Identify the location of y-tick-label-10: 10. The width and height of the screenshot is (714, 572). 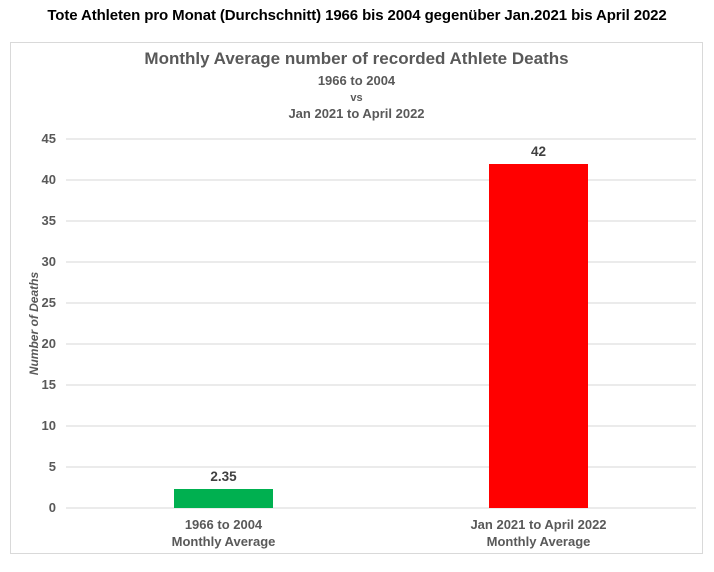
(48, 425).